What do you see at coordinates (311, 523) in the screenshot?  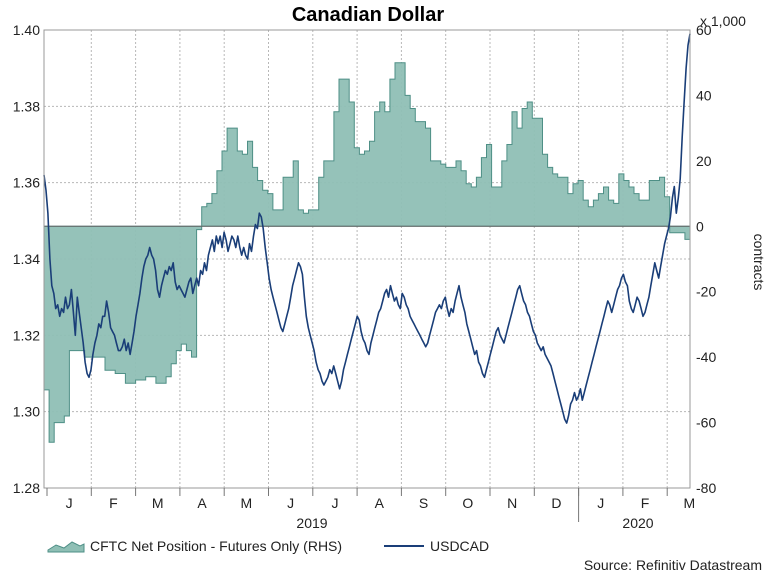 I see `x-year-label-2019: 2019` at bounding box center [311, 523].